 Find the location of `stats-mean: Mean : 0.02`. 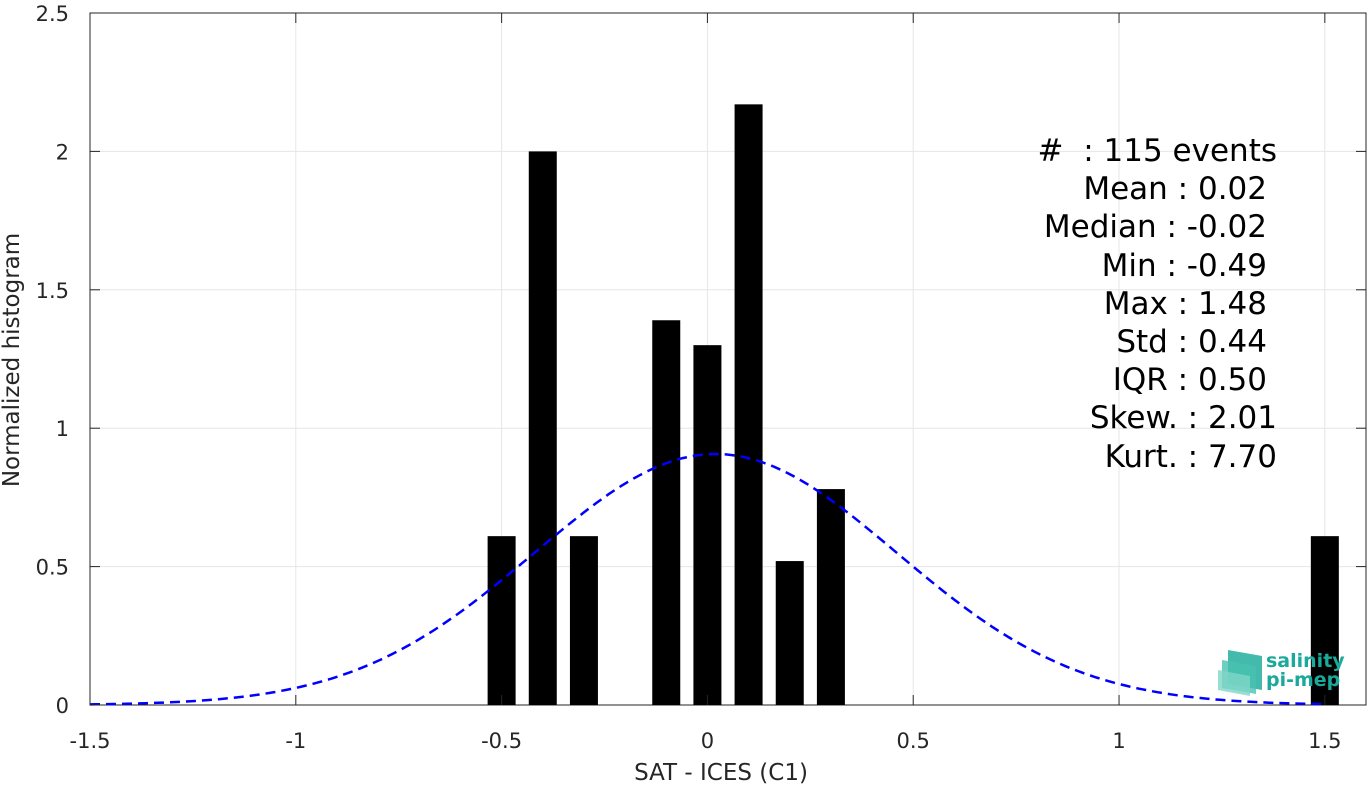

stats-mean: Mean : 0.02 is located at coordinates (1175, 189).